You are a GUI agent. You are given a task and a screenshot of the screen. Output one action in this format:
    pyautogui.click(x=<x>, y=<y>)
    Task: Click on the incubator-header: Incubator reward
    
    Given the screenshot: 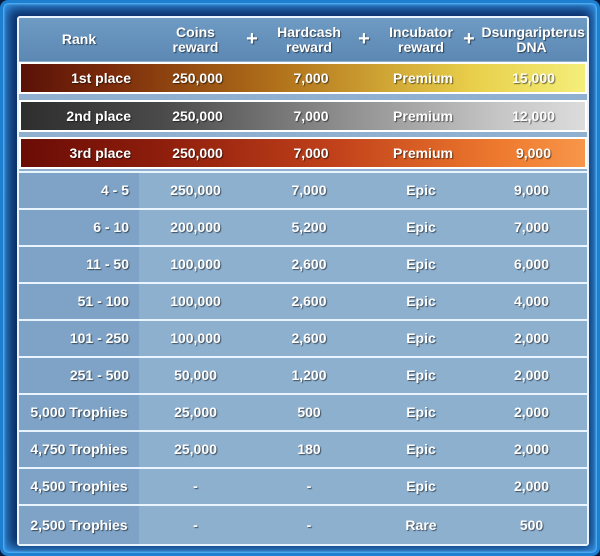 What is the action you would take?
    pyautogui.click(x=421, y=39)
    